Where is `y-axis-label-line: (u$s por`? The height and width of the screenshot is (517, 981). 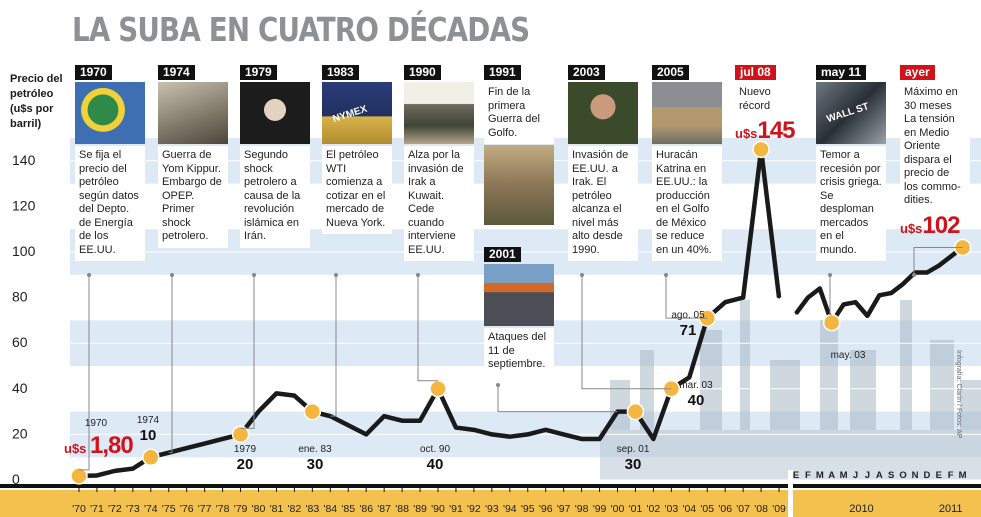 y-axis-label-line: (u$s por is located at coordinates (32, 109).